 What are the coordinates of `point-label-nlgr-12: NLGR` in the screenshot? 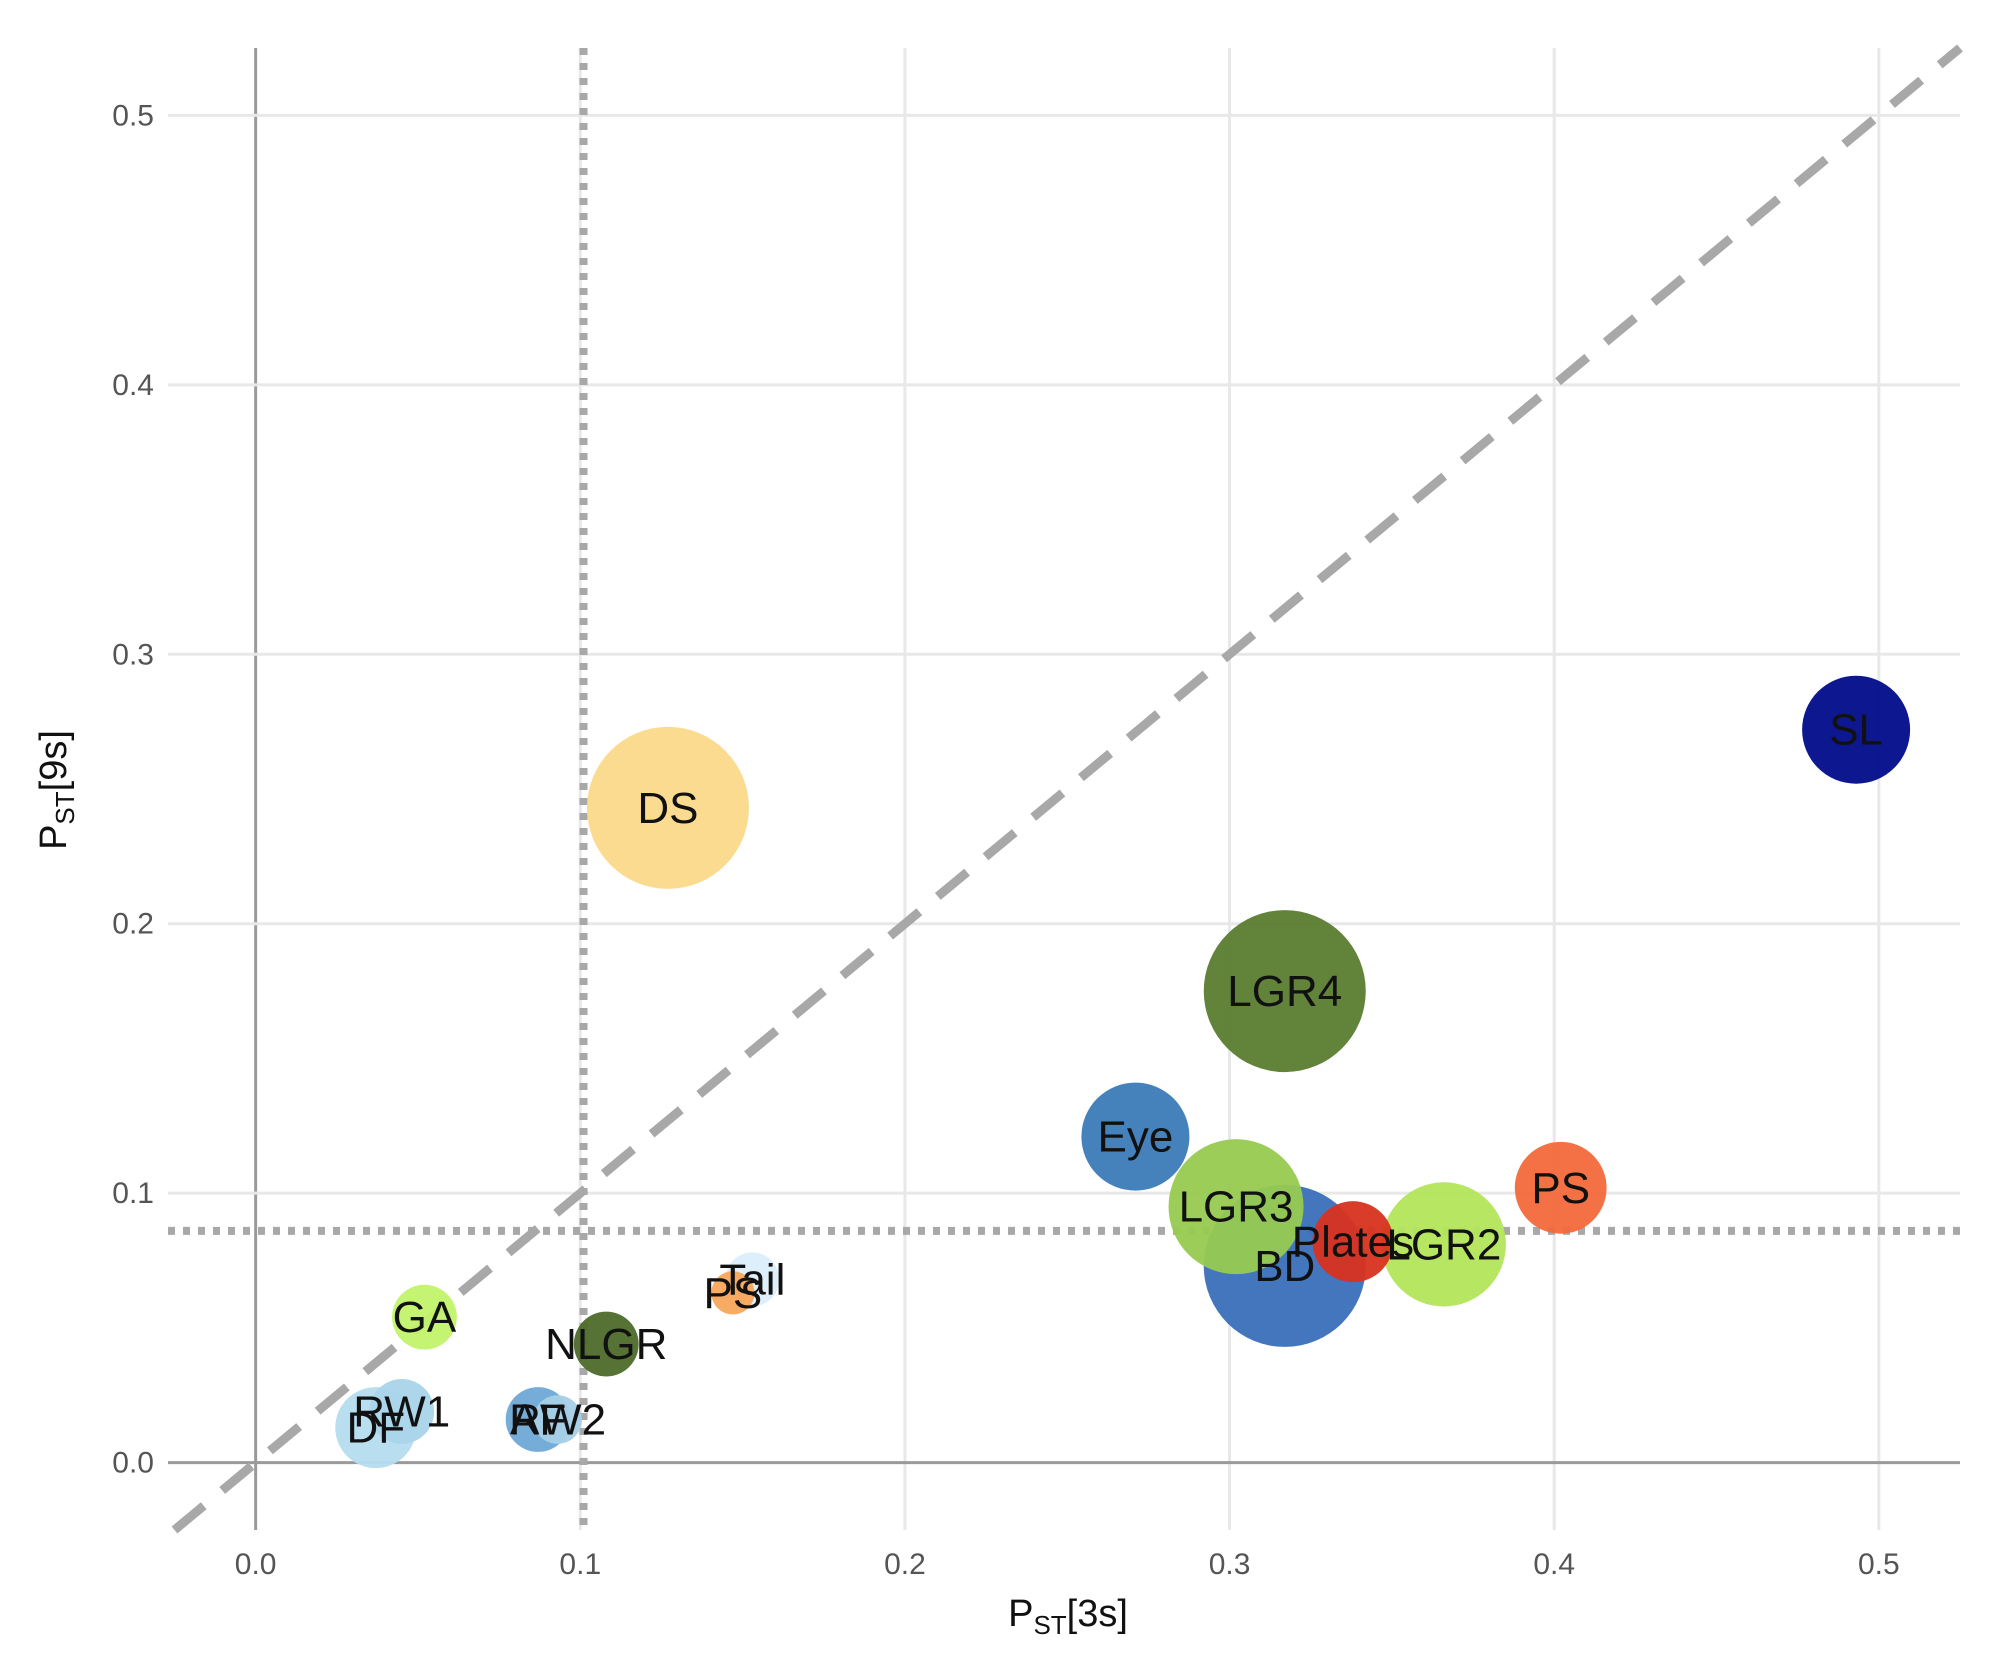 It's located at (606, 1344).